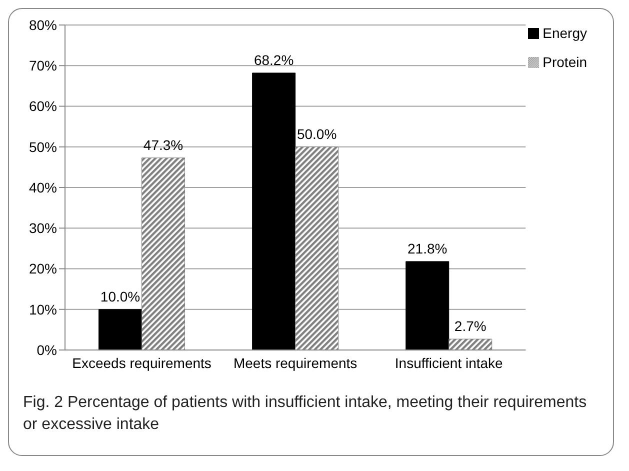  Describe the element at coordinates (564, 33) in the screenshot. I see `legend-label: Energy` at that location.